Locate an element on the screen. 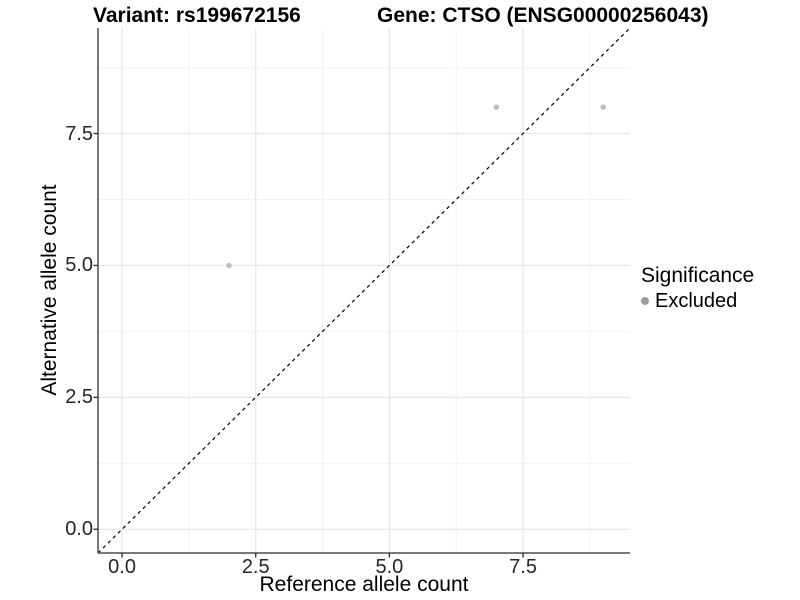 This screenshot has height=600, width=800. plot-title-variant: Variant: rs199672156 is located at coordinates (197, 15).